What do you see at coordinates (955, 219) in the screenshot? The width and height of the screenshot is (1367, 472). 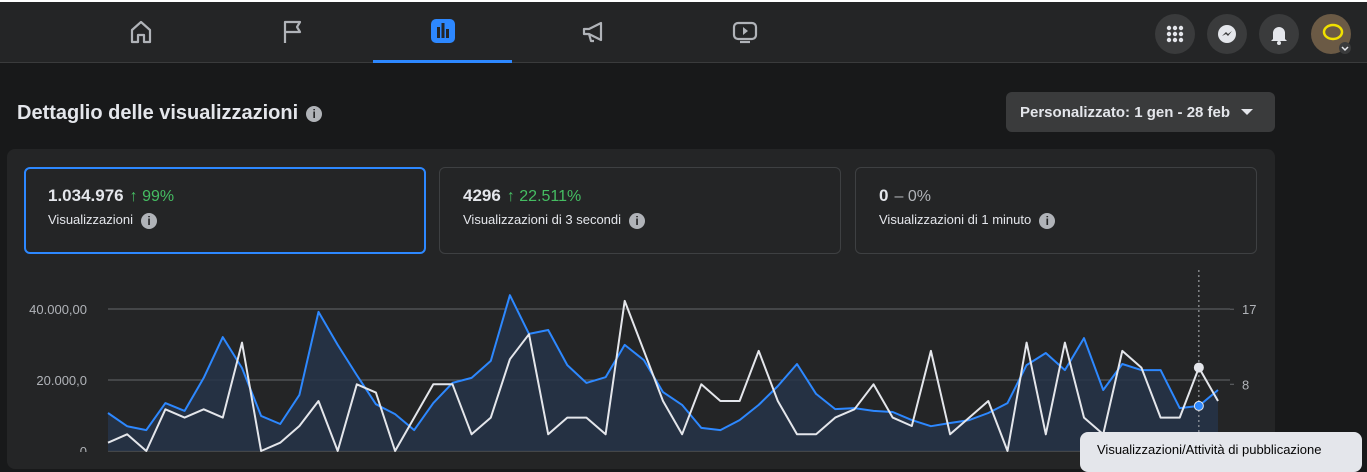 I see `metric-label: Visualizzazioni di 1 minuto` at bounding box center [955, 219].